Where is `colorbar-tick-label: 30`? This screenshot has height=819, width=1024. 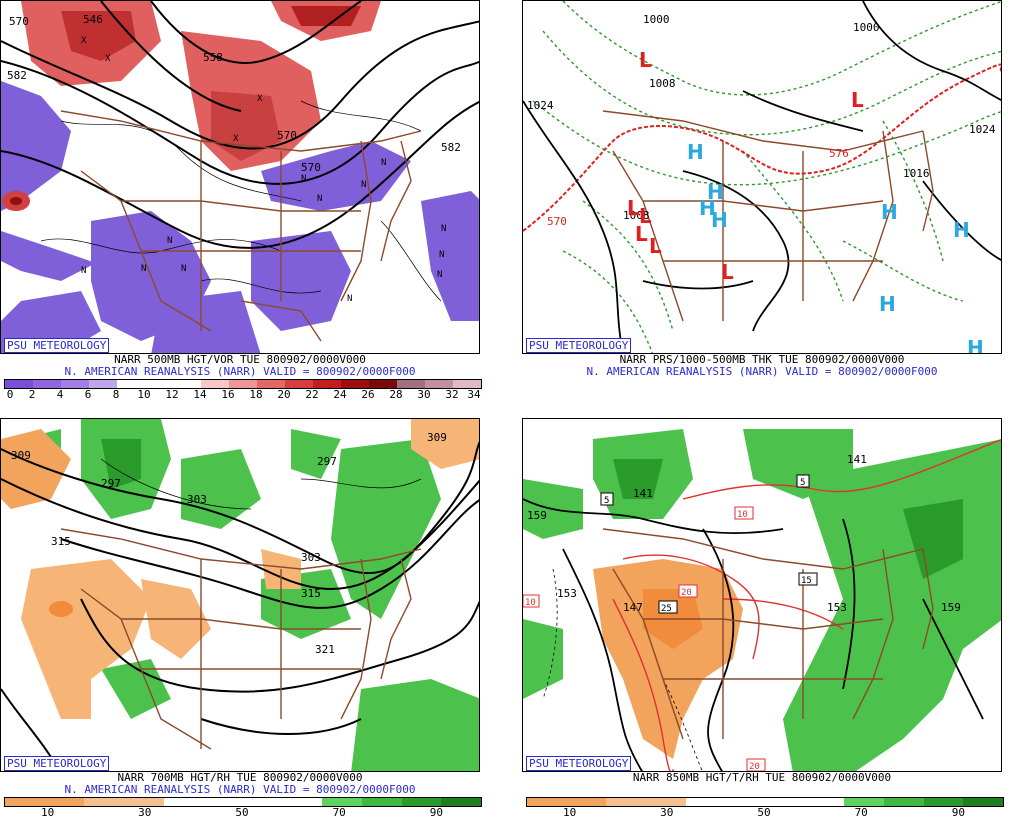 colorbar-tick-label: 30 is located at coordinates (145, 812).